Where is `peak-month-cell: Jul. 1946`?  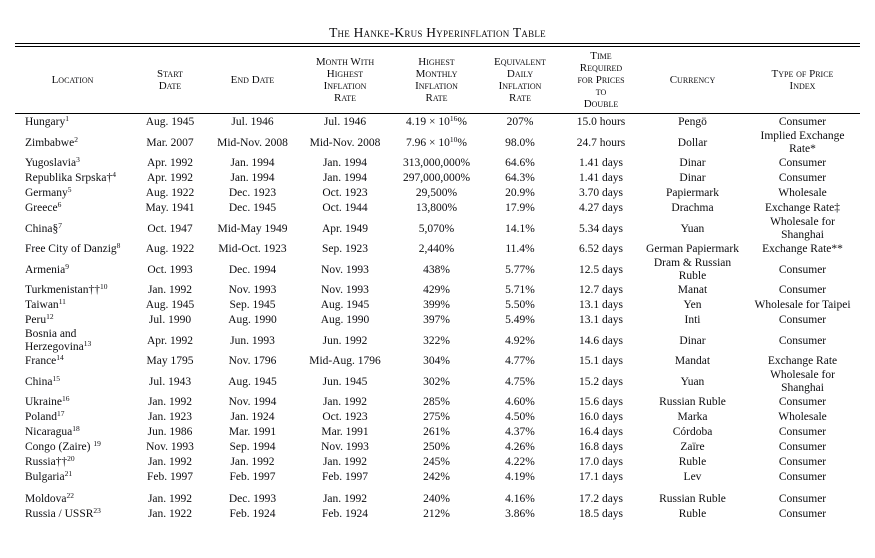
peak-month-cell: Jul. 1946 is located at coordinates (345, 122).